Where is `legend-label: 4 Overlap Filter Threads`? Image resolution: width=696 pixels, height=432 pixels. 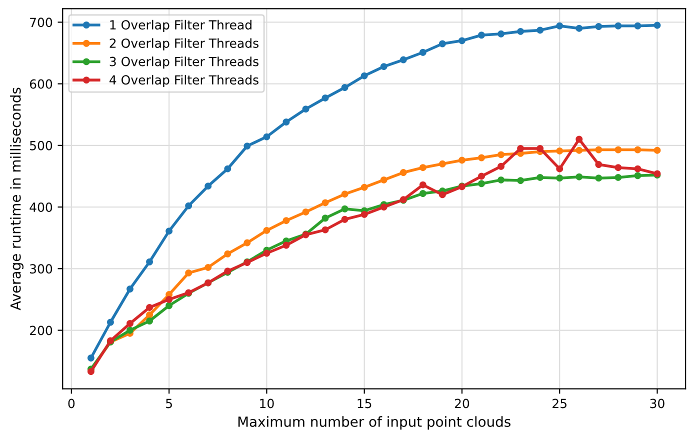
legend-label: 4 Overlap Filter Threads is located at coordinates (184, 81).